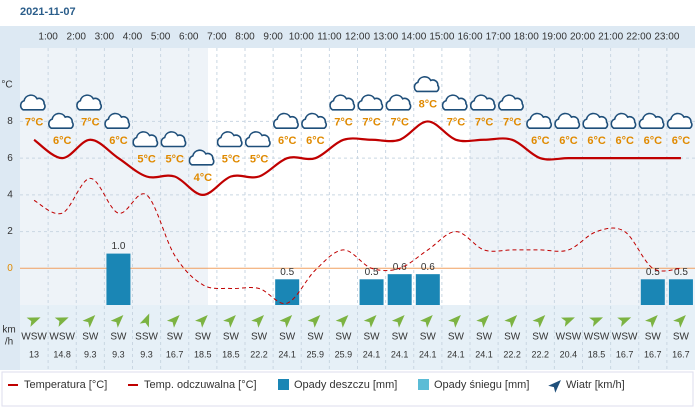 This screenshot has height=408, width=695. Describe the element at coordinates (10, 194) in the screenshot. I see `y-tick-label: 4` at that location.